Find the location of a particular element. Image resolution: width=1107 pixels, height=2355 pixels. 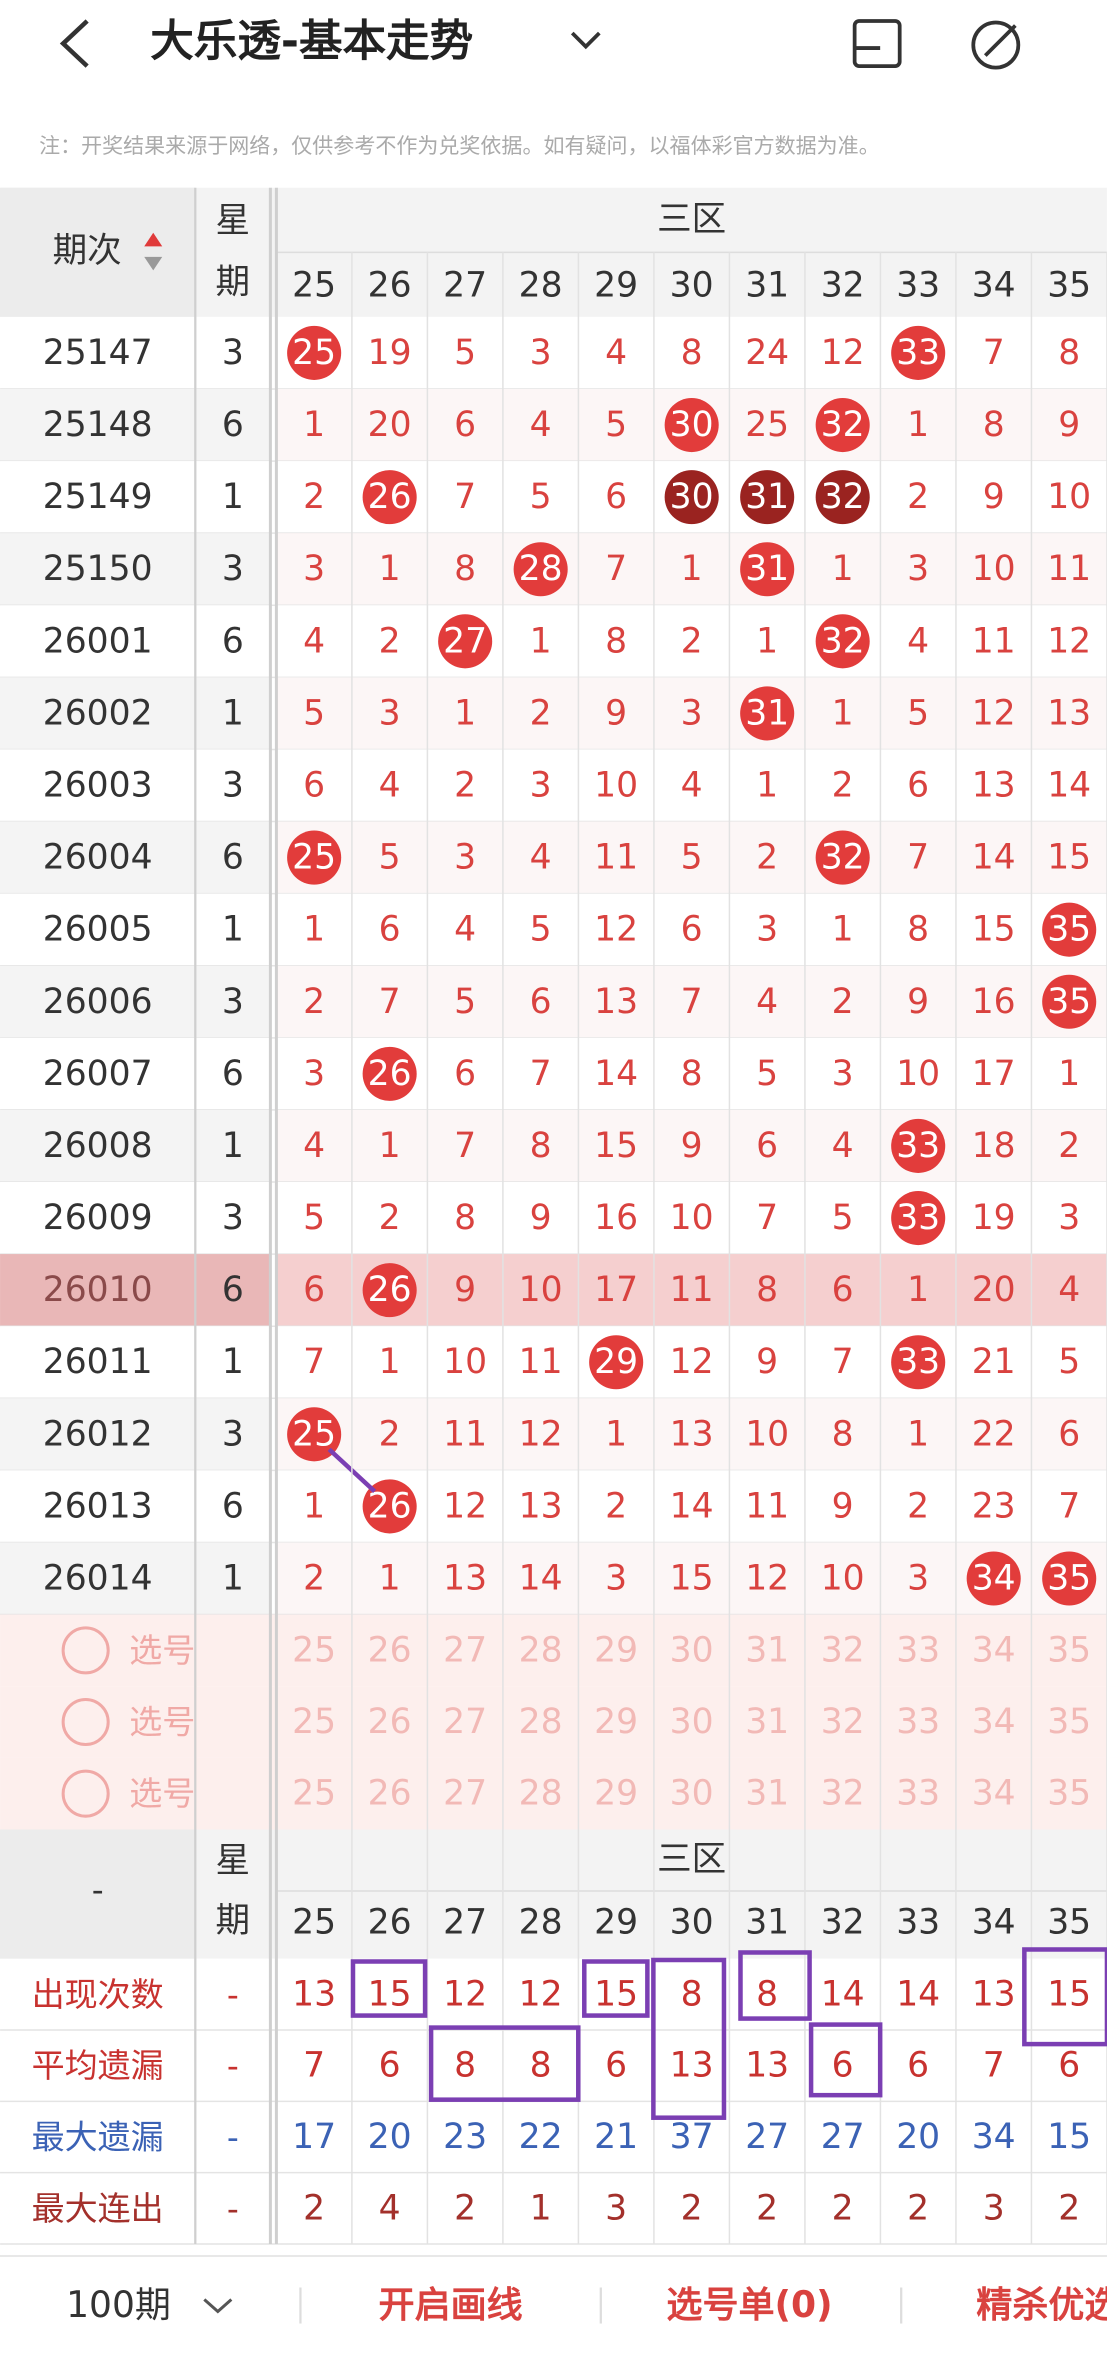

miss-number: 6 is located at coordinates (541, 1002).